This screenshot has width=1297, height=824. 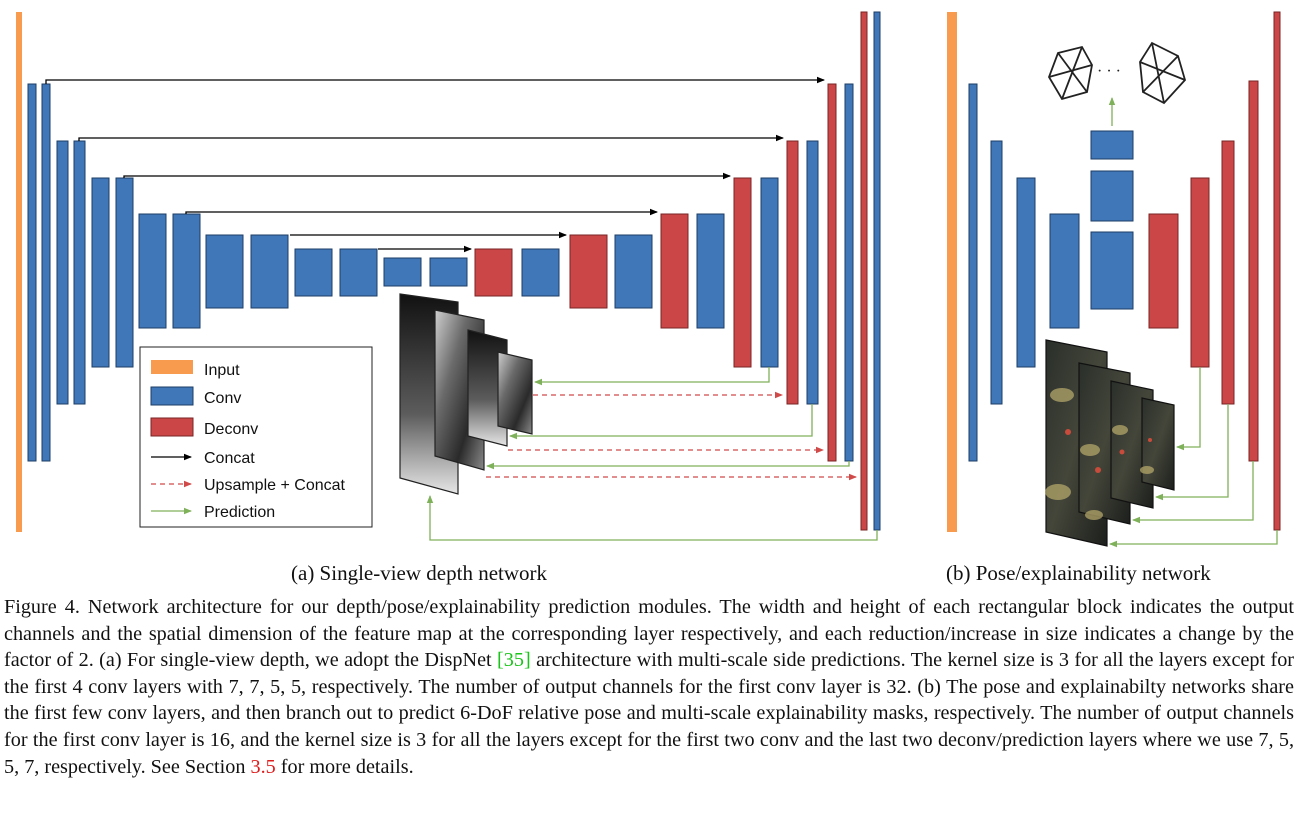 What do you see at coordinates (671, 436) in the screenshot?
I see `upsample-concat-arrows` at bounding box center [671, 436].